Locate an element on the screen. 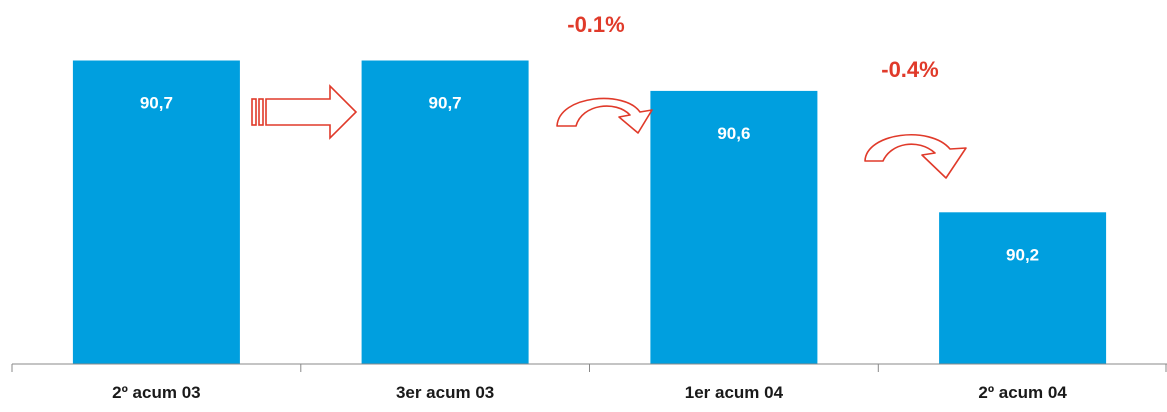 The width and height of the screenshot is (1167, 412). change-annotation: -0.4% is located at coordinates (909, 69).